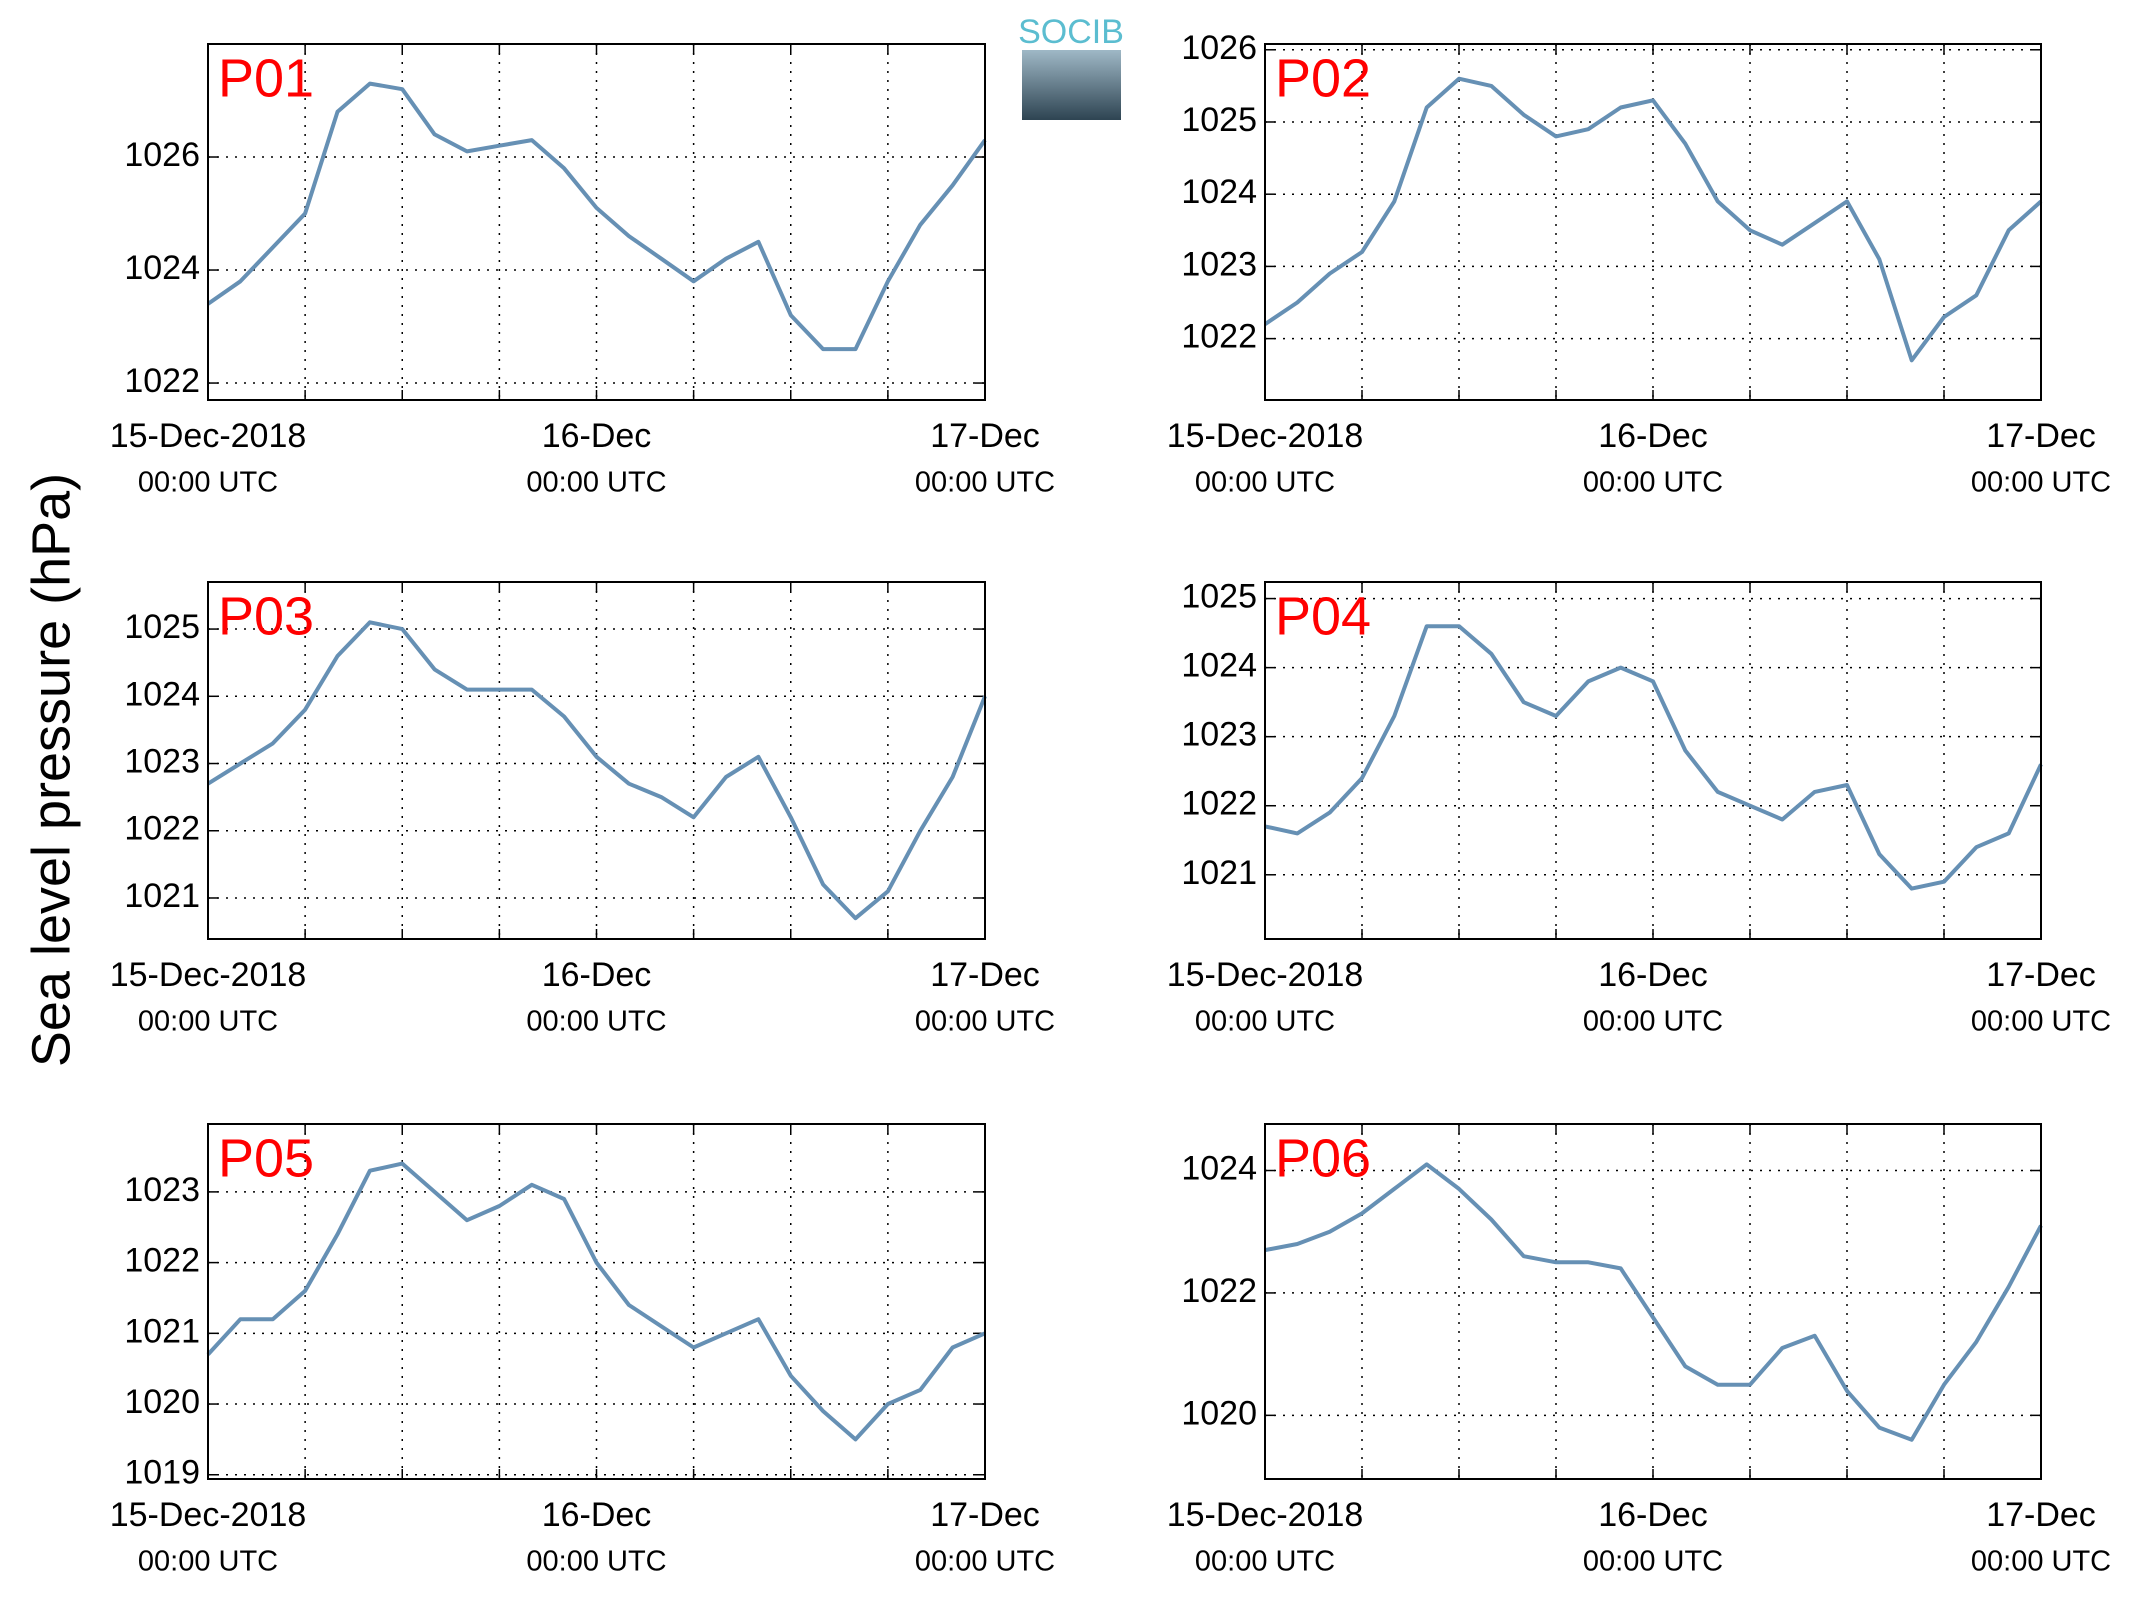 This screenshot has width=2133, height=1608. What do you see at coordinates (1323, 1158) in the screenshot?
I see `subplot-title: P06` at bounding box center [1323, 1158].